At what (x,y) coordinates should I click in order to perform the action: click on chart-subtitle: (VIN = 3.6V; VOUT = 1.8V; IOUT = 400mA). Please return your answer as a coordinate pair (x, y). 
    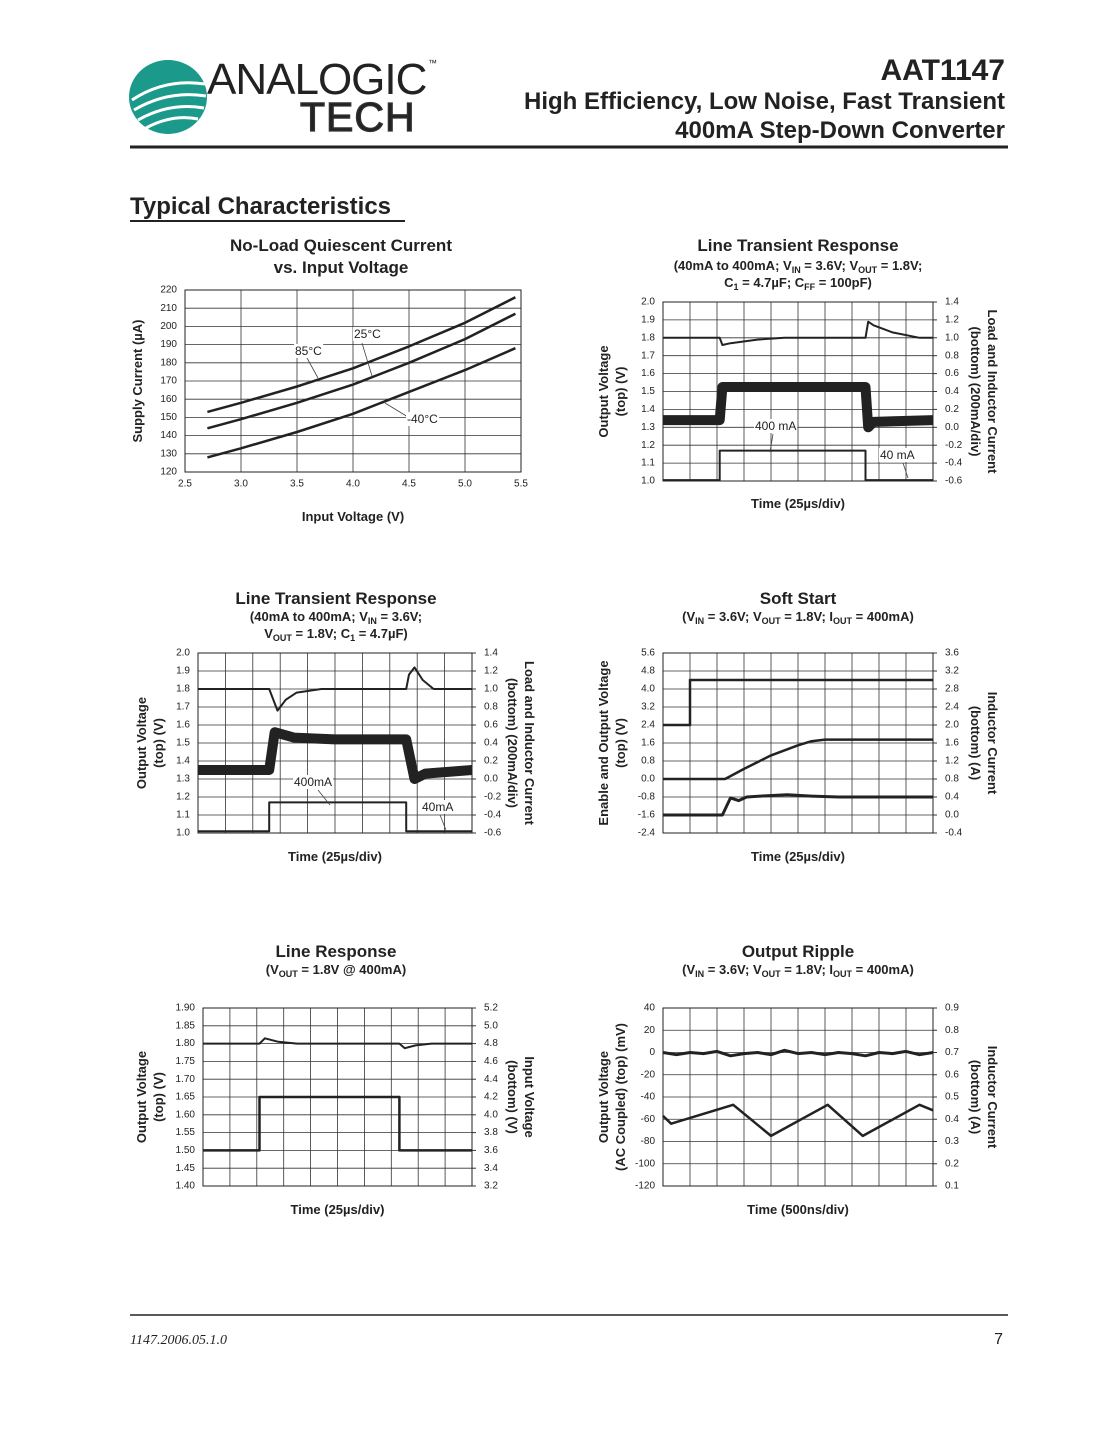
    Looking at the image, I should click on (798, 617).